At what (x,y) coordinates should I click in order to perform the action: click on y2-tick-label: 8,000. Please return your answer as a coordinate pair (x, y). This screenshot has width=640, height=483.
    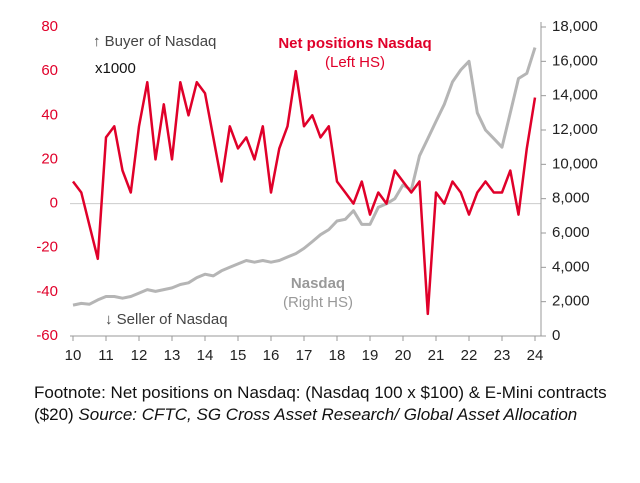
    Looking at the image, I should click on (571, 198).